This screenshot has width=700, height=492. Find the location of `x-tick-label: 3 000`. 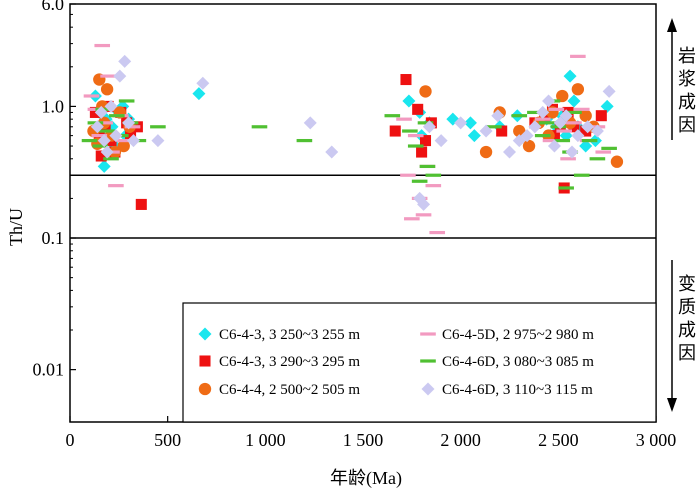

x-tick-label: 3 000 is located at coordinates (656, 440).